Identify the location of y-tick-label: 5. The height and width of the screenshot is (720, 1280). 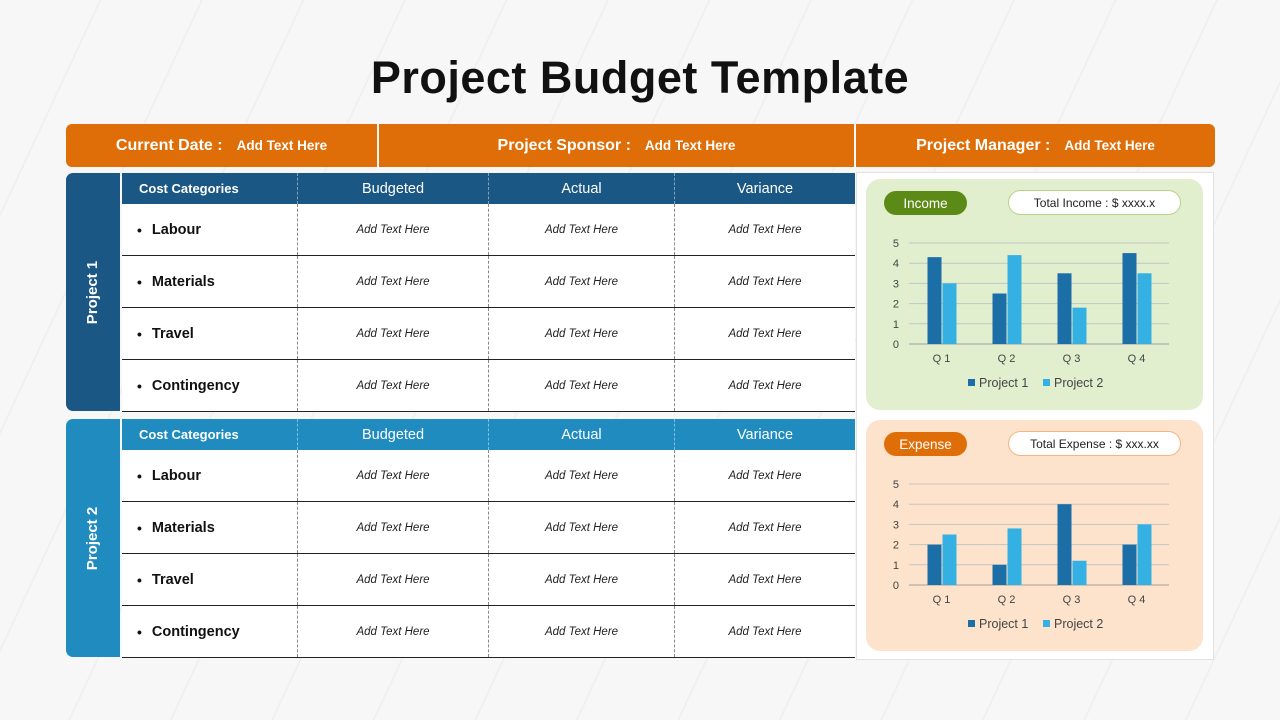
(896, 485).